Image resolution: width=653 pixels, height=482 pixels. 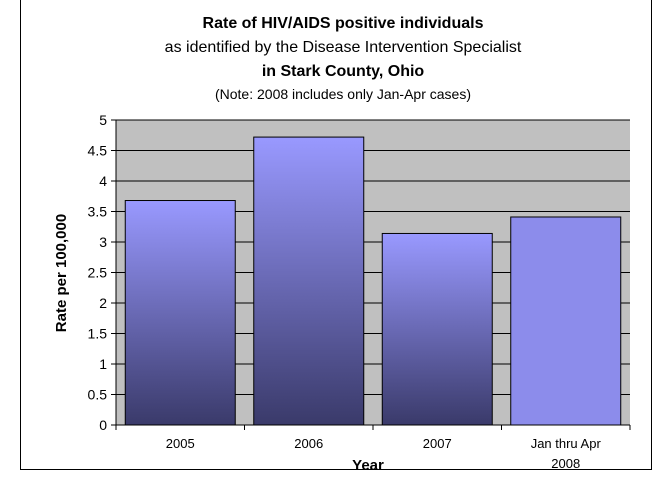 What do you see at coordinates (103, 181) in the screenshot?
I see `y-tick-label: 4` at bounding box center [103, 181].